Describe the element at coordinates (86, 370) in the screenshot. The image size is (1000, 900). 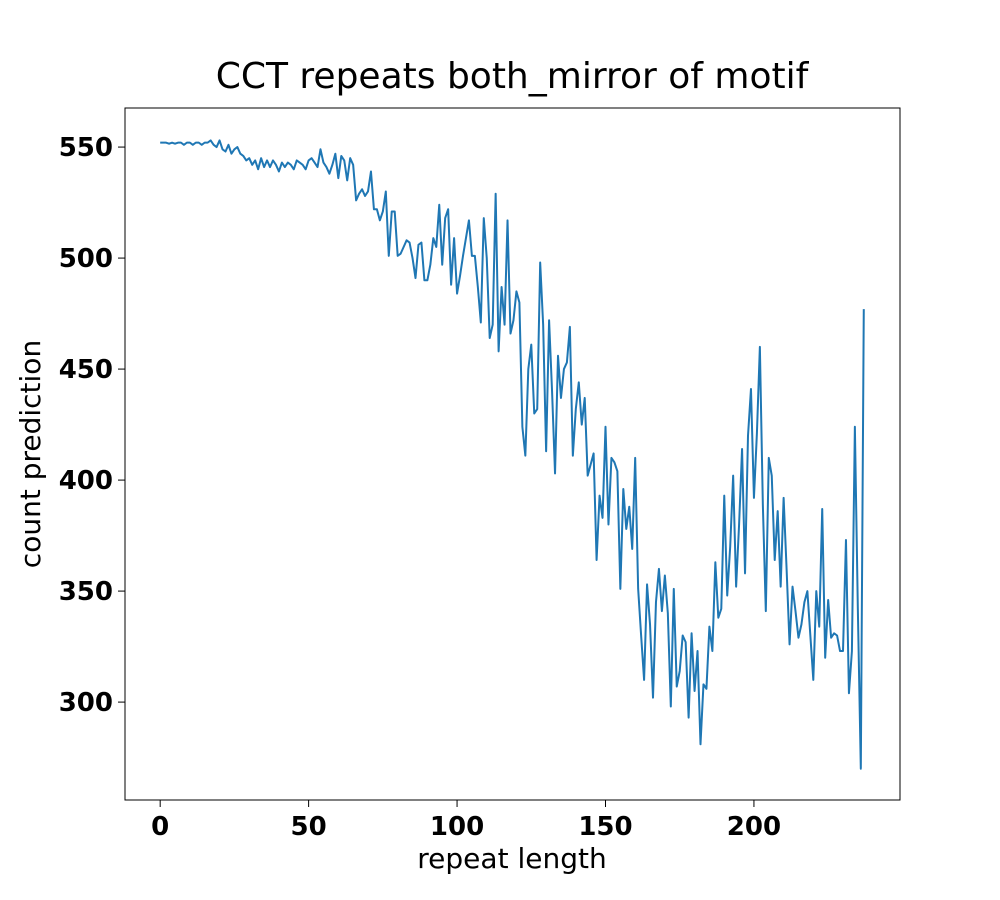
I see `y-tick-label: 450` at that location.